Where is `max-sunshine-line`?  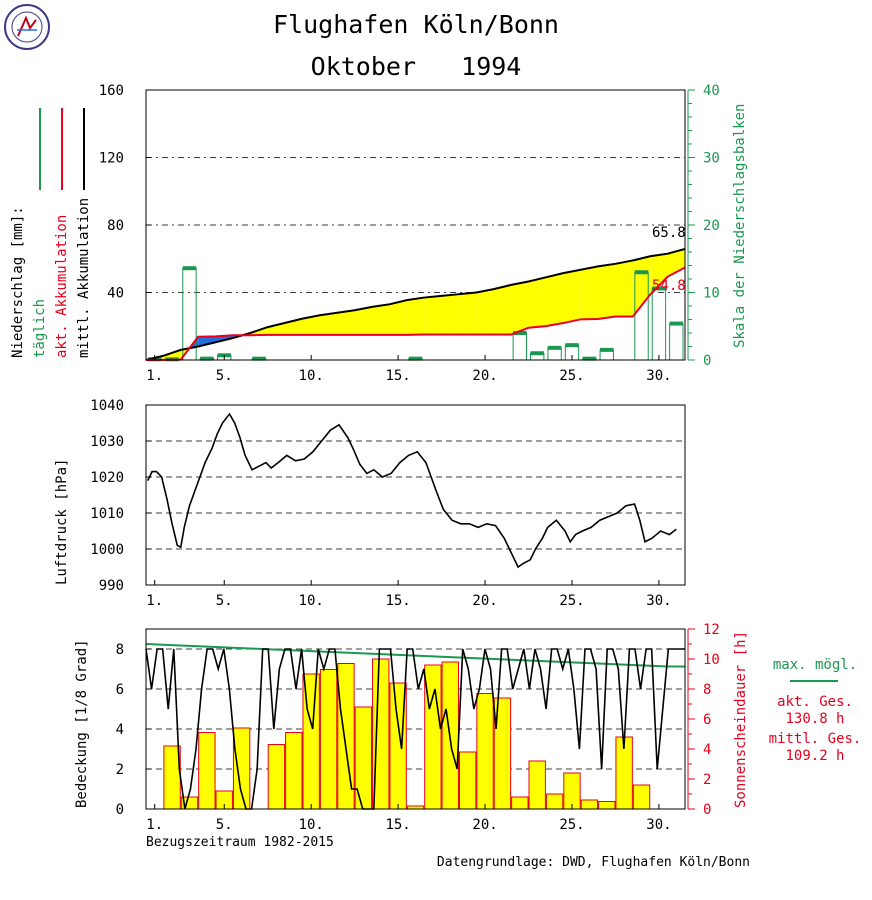
max-sunshine-line is located at coordinates (415, 655).